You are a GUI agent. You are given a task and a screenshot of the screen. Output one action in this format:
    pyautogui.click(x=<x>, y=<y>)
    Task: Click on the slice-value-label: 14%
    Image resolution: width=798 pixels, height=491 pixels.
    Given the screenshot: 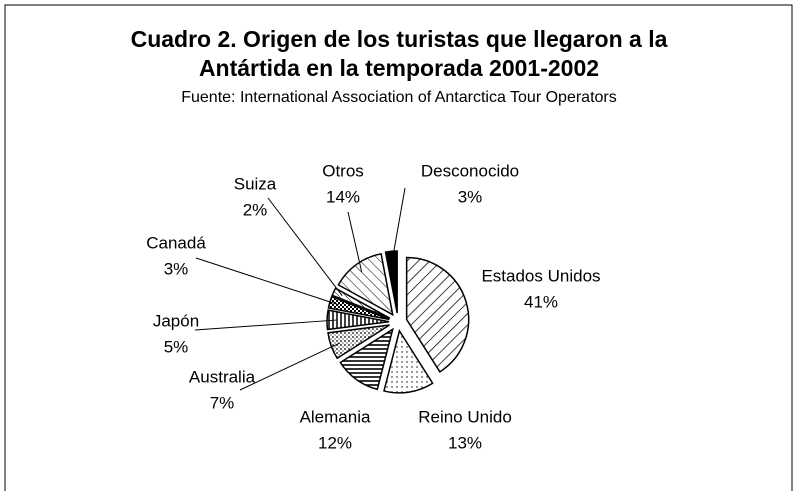 What is the action you would take?
    pyautogui.click(x=343, y=196)
    